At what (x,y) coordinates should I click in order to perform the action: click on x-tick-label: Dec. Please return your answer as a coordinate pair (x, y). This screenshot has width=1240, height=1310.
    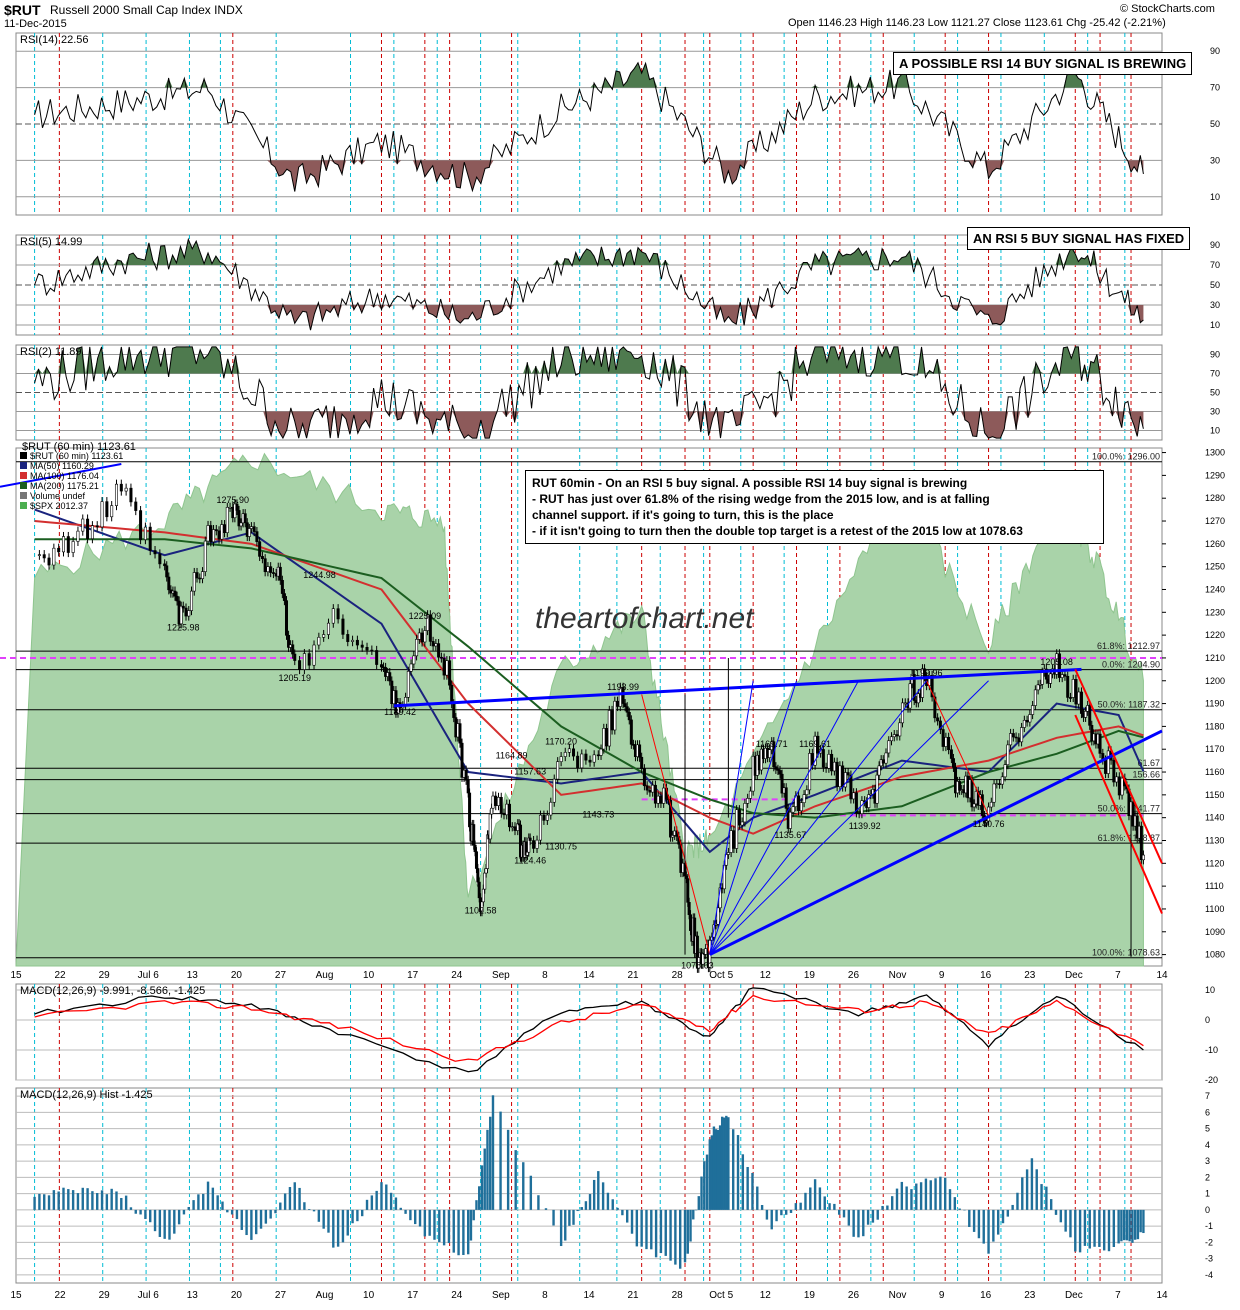
    Looking at the image, I should click on (1074, 975).